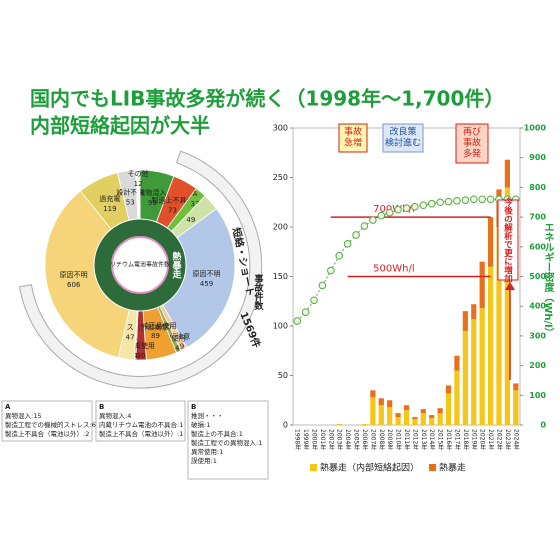 This screenshot has width=560, height=560. I want to click on y-tick-label: 0, so click(285, 425).